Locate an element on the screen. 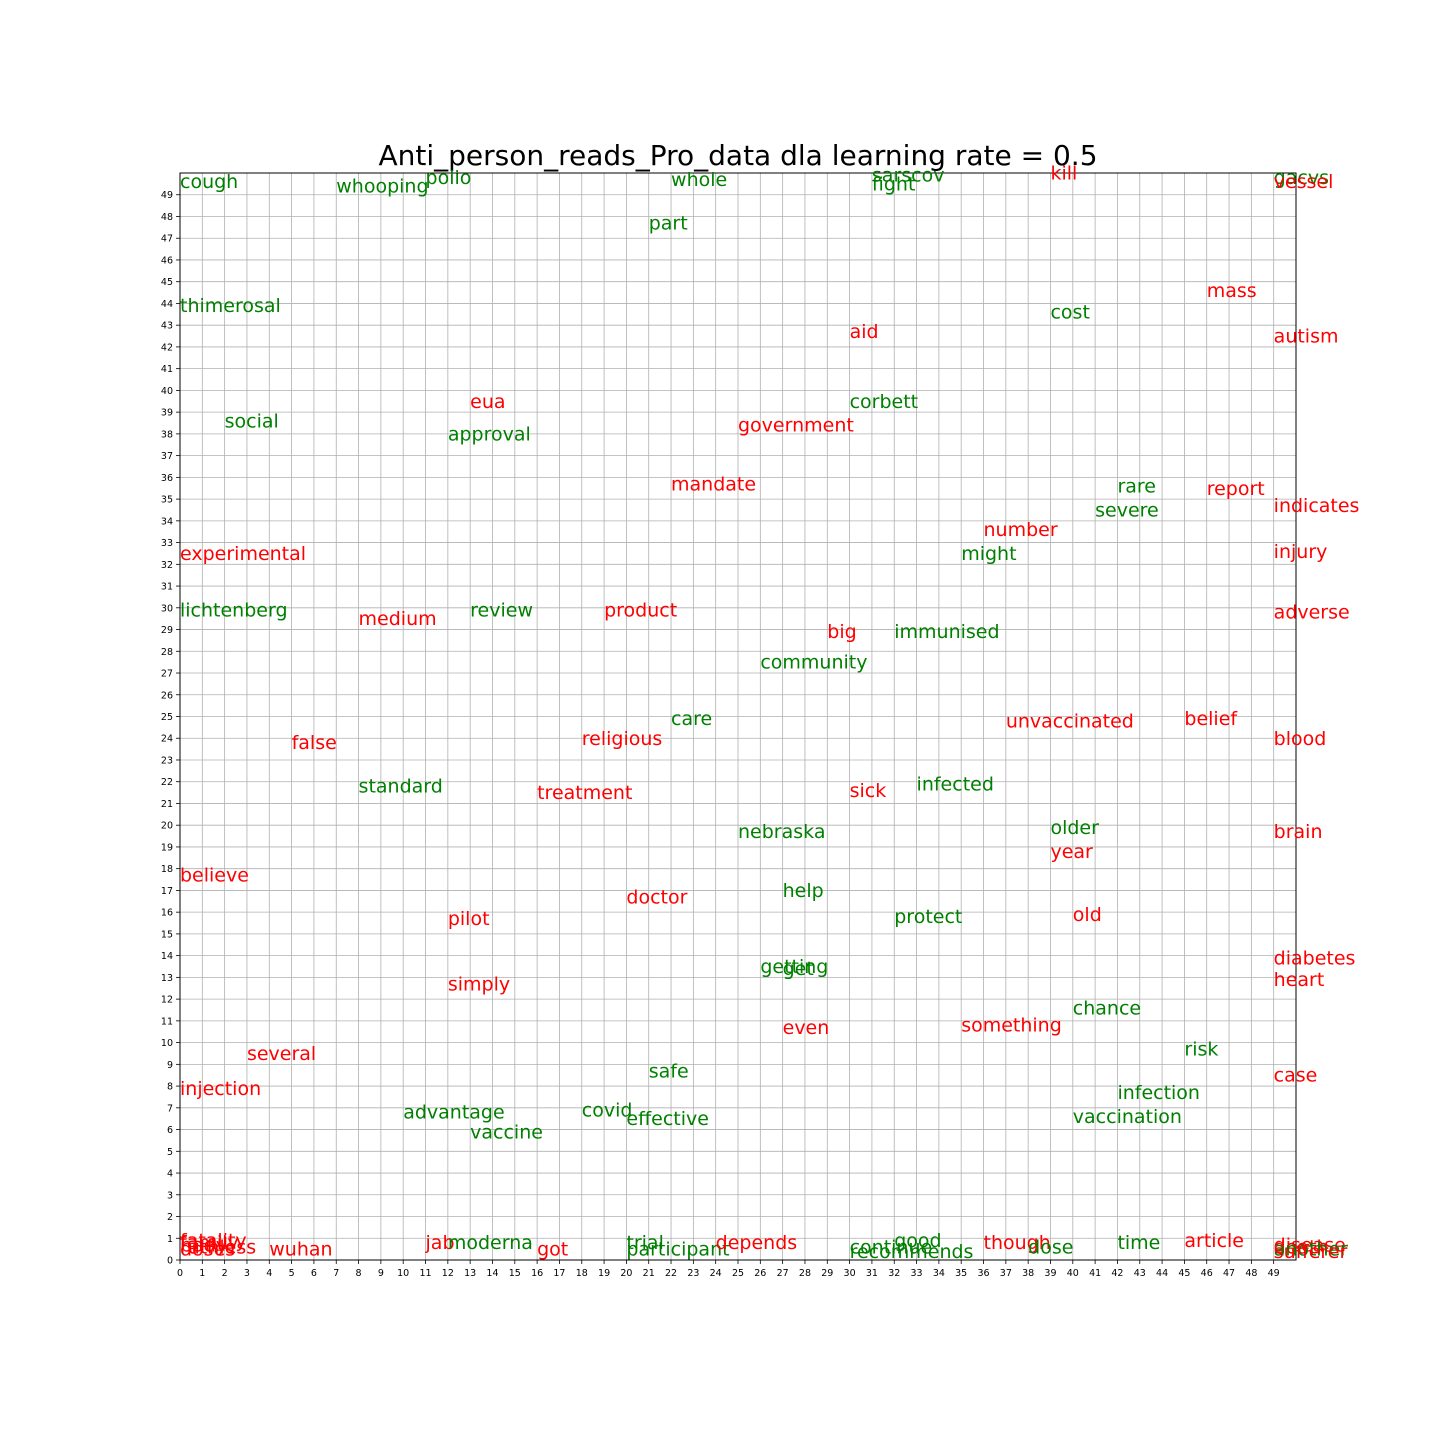 The width and height of the screenshot is (1440, 1440). word-point: belief is located at coordinates (1211, 719).